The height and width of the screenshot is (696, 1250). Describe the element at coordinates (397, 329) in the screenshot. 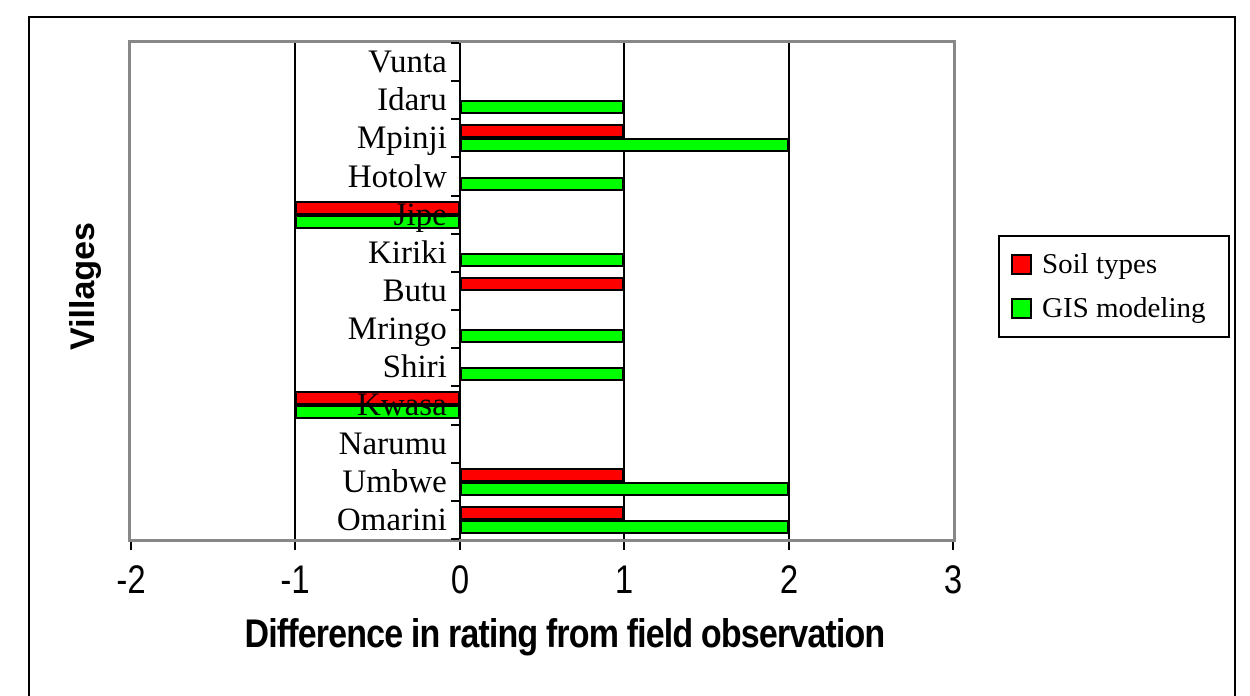

I see `category-label-mringo: Mringo` at that location.